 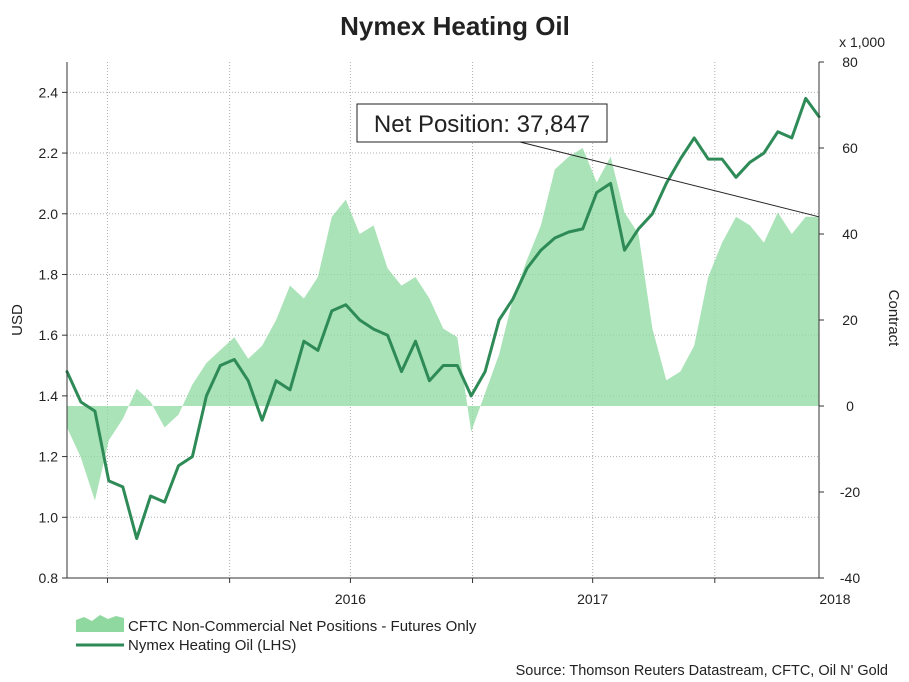 What do you see at coordinates (49, 396) in the screenshot?
I see `y-tick-label-3: 1.4` at bounding box center [49, 396].